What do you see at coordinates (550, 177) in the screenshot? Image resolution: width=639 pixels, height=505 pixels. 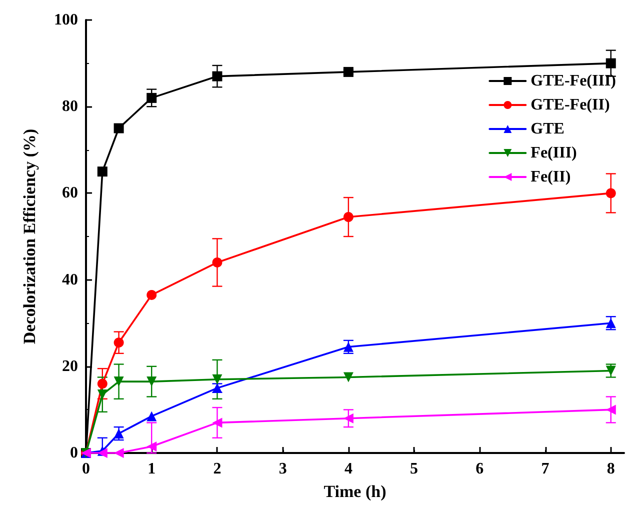 I see `legend-label: Fe(II)` at bounding box center [550, 177].